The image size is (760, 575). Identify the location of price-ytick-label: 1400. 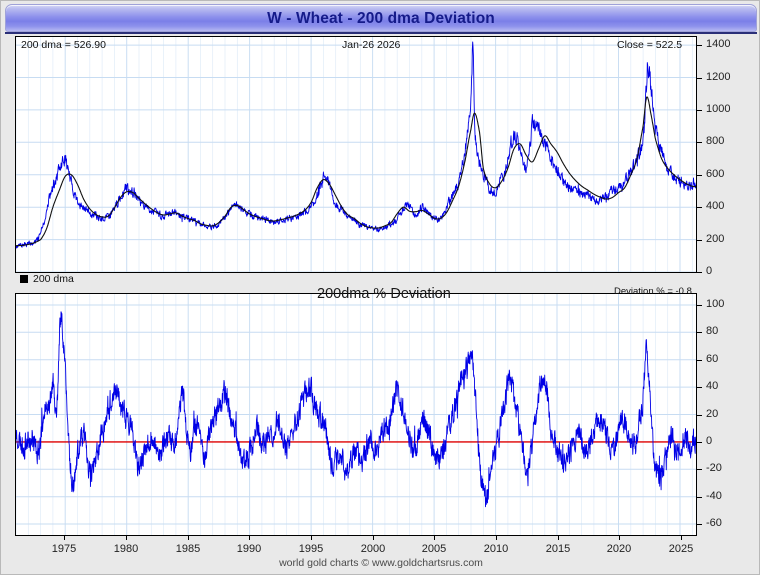
(718, 44).